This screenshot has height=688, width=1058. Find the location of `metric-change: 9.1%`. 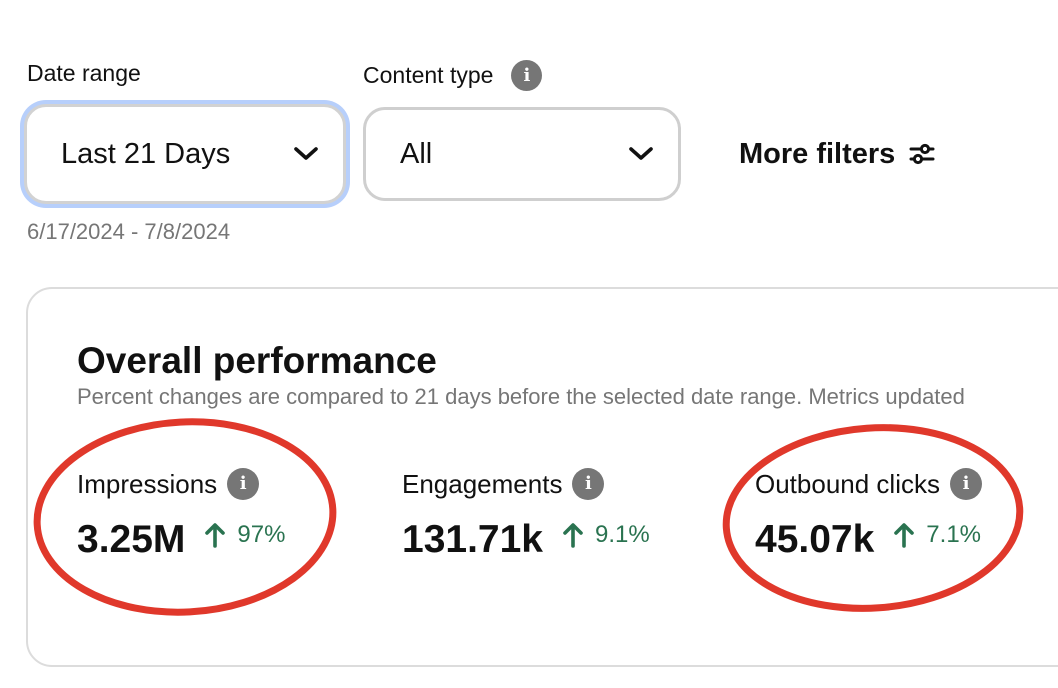

metric-change: 9.1% is located at coordinates (606, 535).